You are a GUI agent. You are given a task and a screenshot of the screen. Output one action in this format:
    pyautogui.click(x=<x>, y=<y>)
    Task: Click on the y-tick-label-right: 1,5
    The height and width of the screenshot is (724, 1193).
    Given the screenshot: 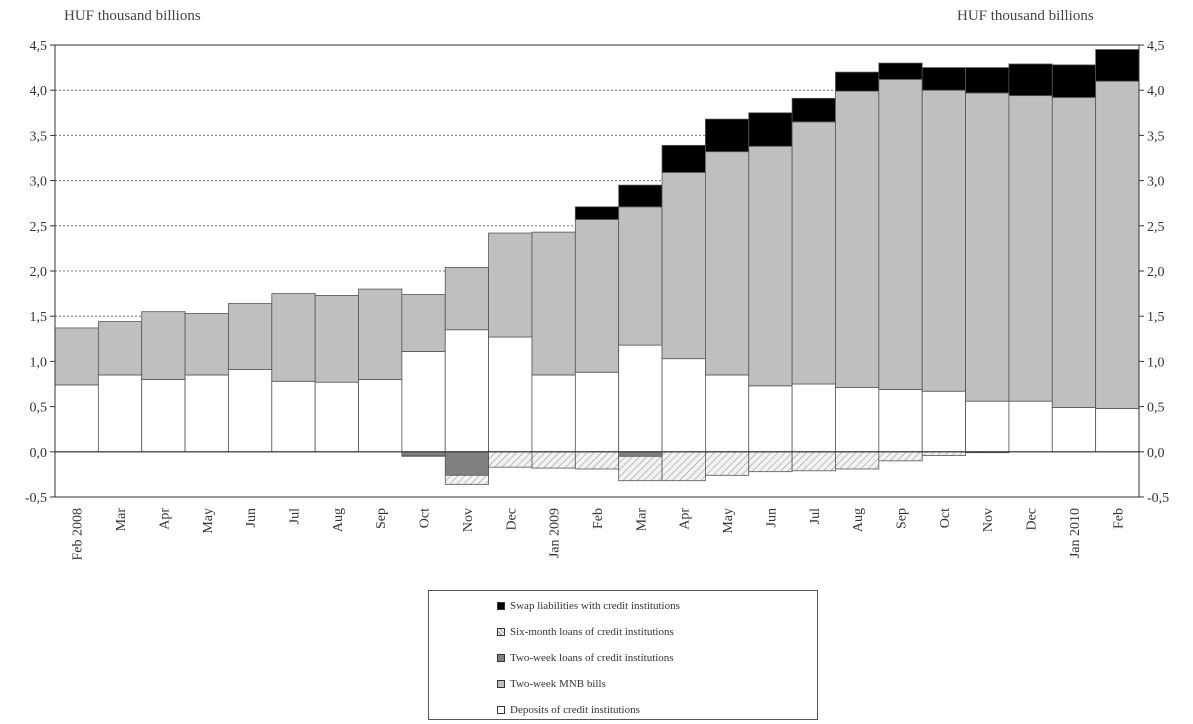 What is the action you would take?
    pyautogui.click(x=1156, y=317)
    